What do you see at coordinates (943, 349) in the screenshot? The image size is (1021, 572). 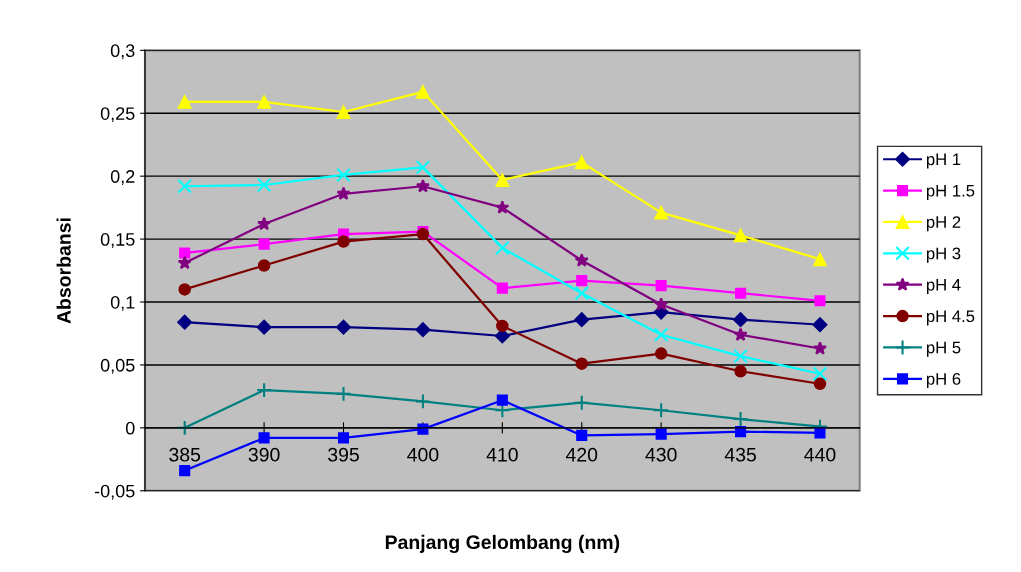 I see `legend-label: pH 5` at bounding box center [943, 349].